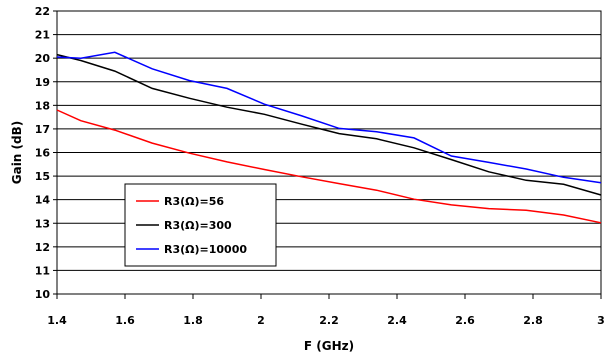 This screenshot has width=606, height=358. Describe the element at coordinates (43, 294) in the screenshot. I see `y-tick-label: 10` at that location.